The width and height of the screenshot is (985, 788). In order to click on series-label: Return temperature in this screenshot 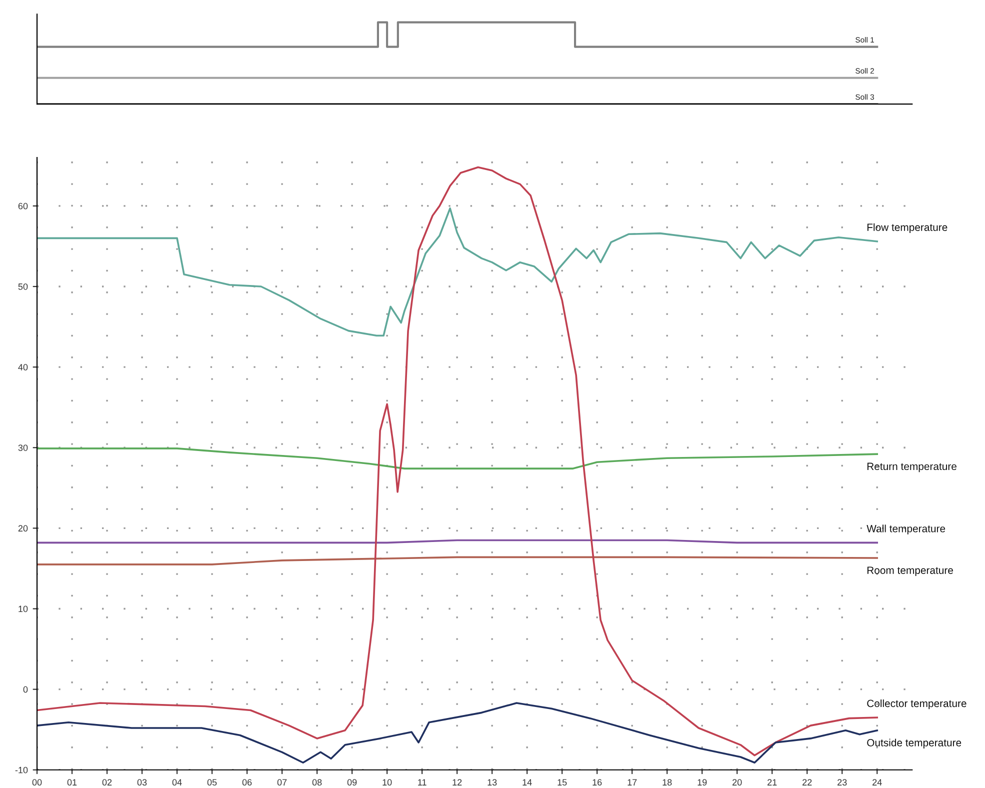, I will do `click(911, 467)`.